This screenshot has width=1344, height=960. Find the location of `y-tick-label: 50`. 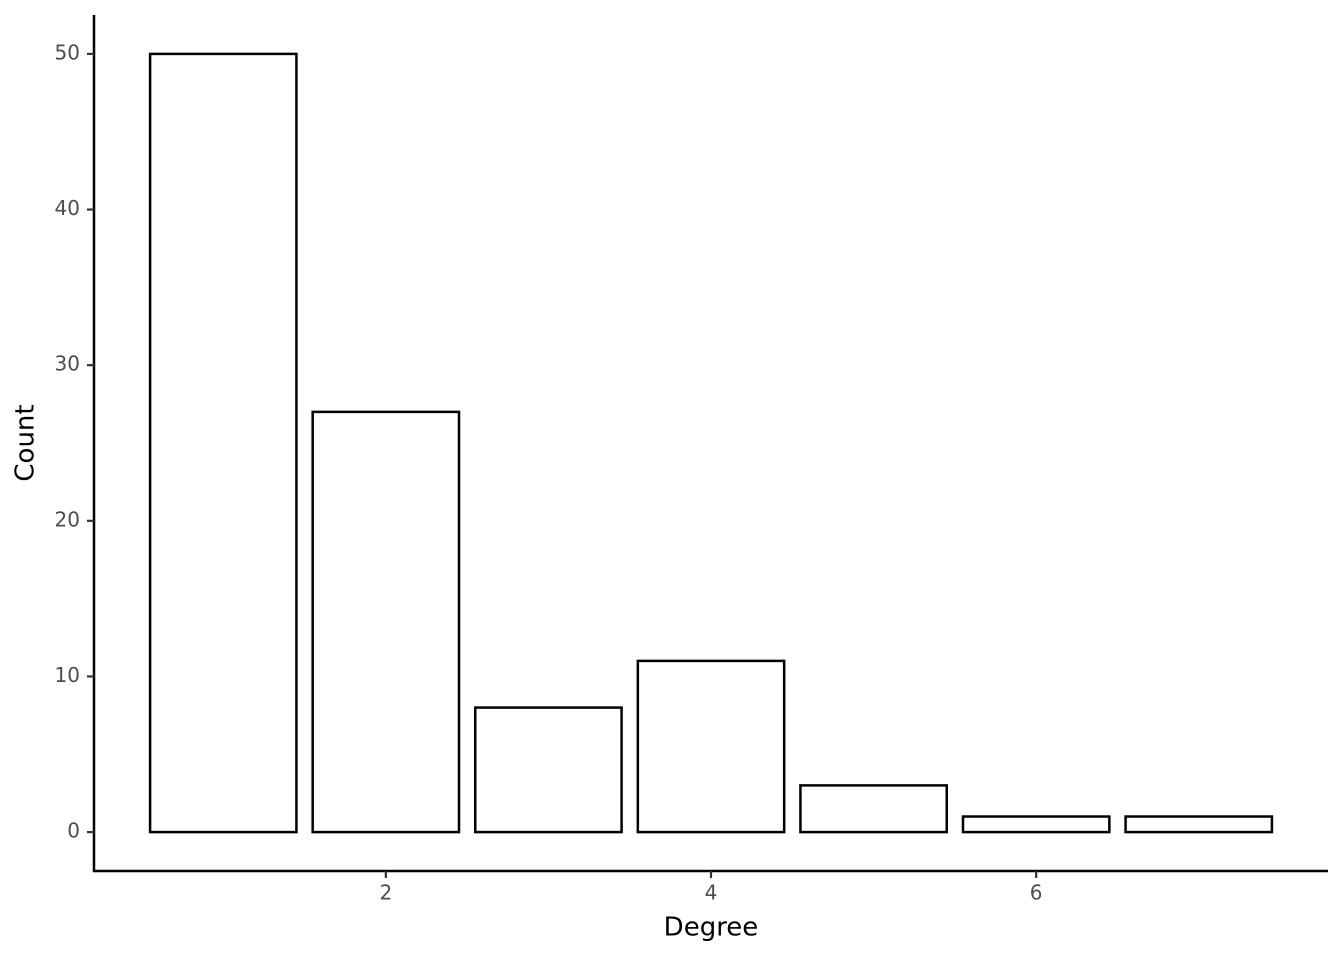

y-tick-label: 50 is located at coordinates (67, 52).